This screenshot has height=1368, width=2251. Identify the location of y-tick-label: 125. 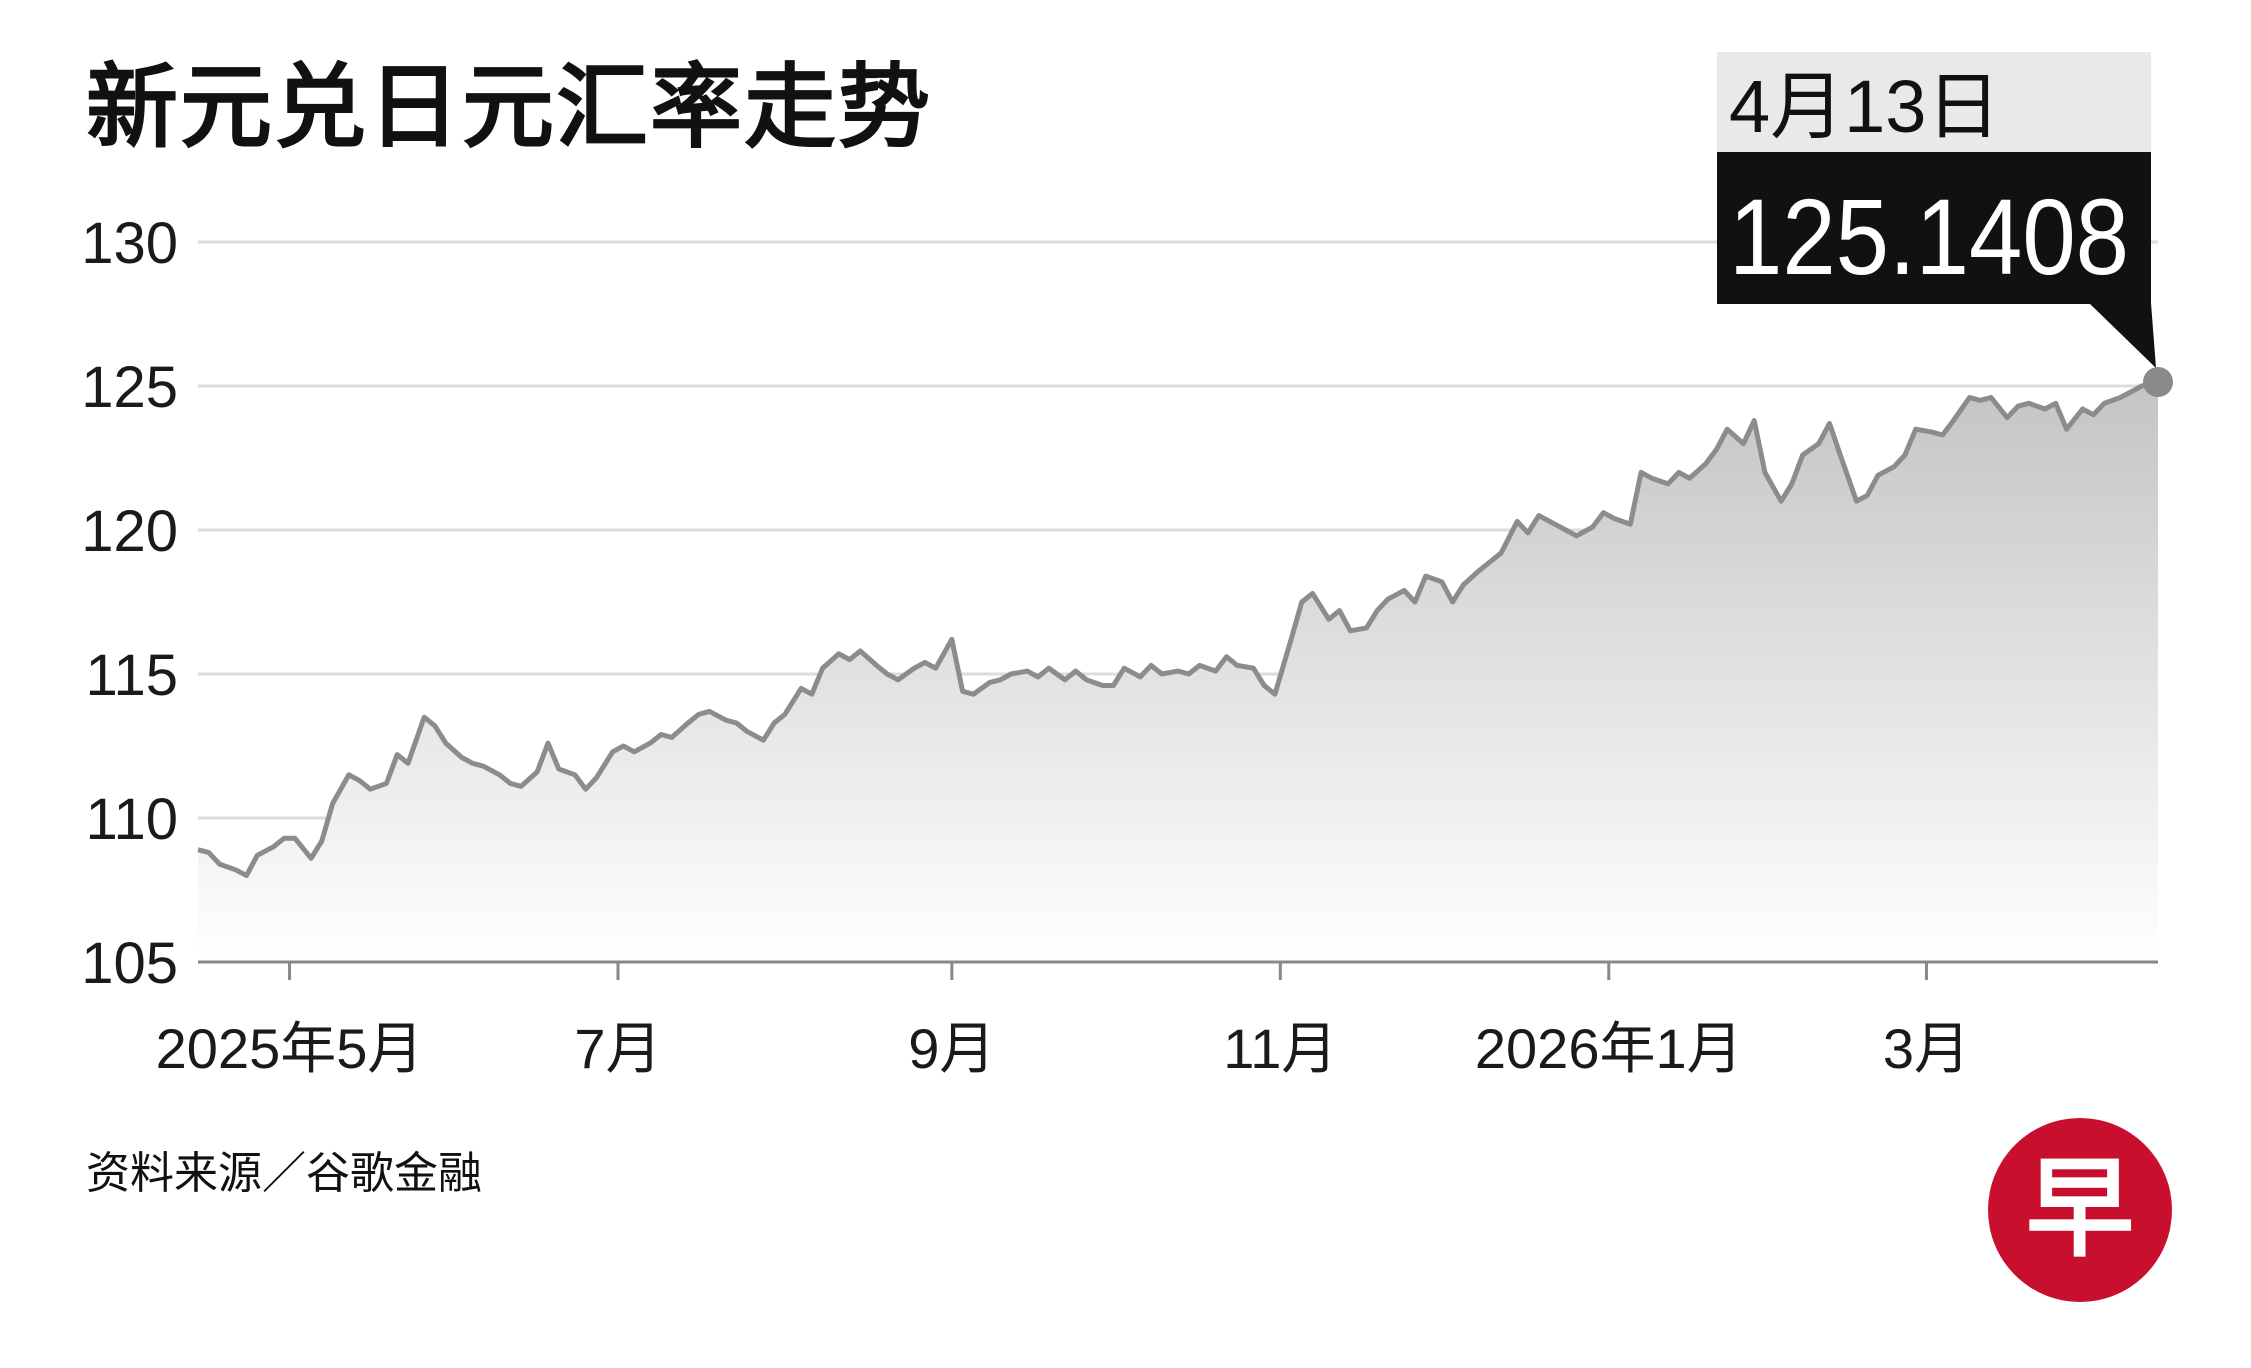
(129, 387).